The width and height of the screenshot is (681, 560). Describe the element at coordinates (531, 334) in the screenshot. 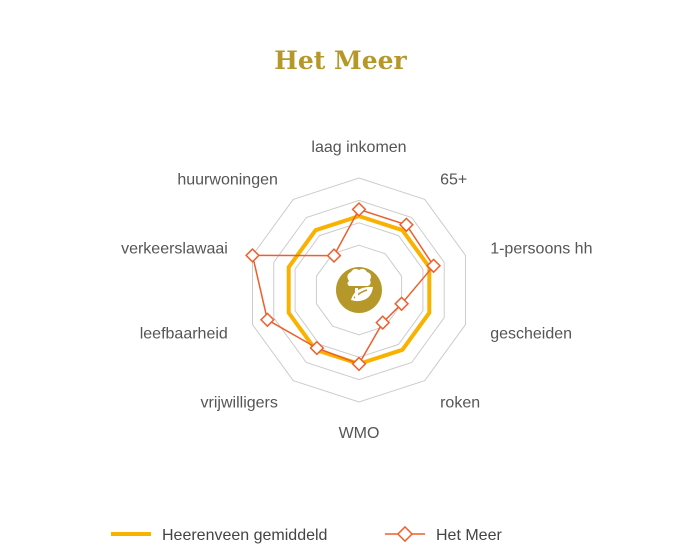

I see `axis-label-3: gescheiden` at that location.